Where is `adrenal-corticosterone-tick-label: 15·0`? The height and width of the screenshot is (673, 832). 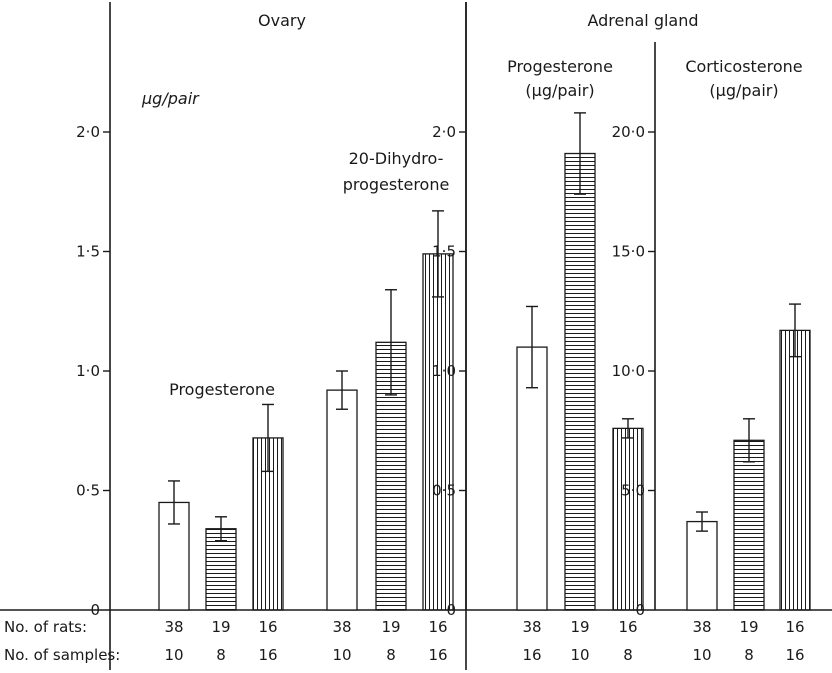 adrenal-corticosterone-tick-label: 15·0 is located at coordinates (628, 252).